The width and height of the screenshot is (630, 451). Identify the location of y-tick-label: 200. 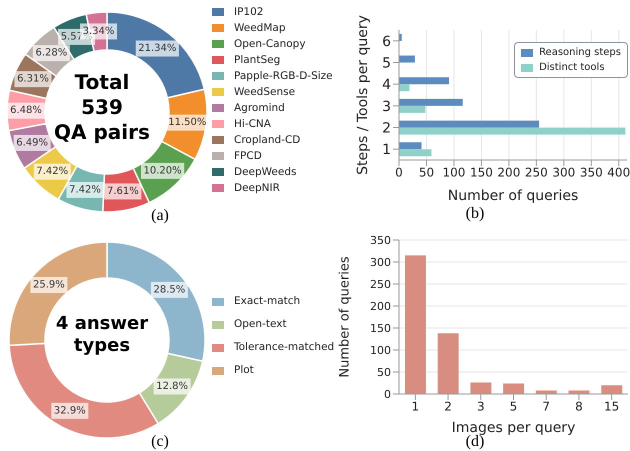
(380, 306).